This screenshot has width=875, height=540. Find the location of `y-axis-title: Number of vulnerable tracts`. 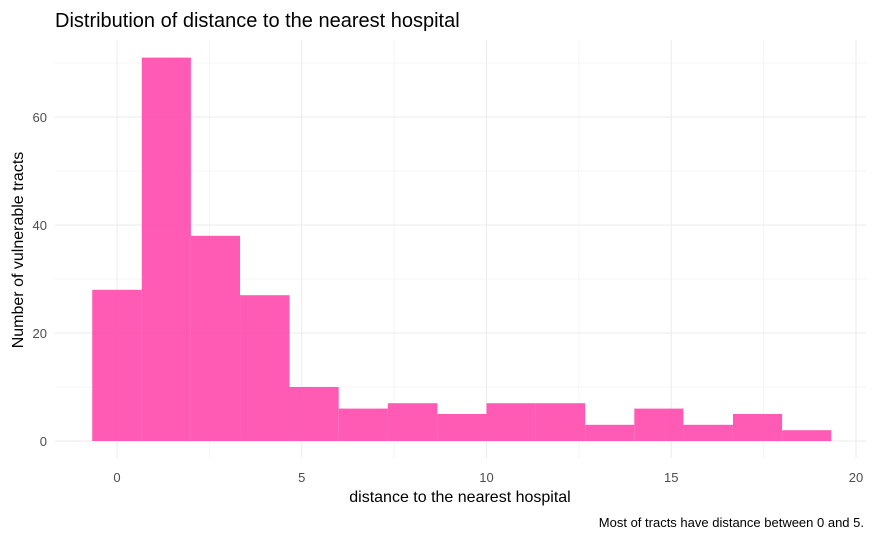

y-axis-title: Number of vulnerable tracts is located at coordinates (18, 250).